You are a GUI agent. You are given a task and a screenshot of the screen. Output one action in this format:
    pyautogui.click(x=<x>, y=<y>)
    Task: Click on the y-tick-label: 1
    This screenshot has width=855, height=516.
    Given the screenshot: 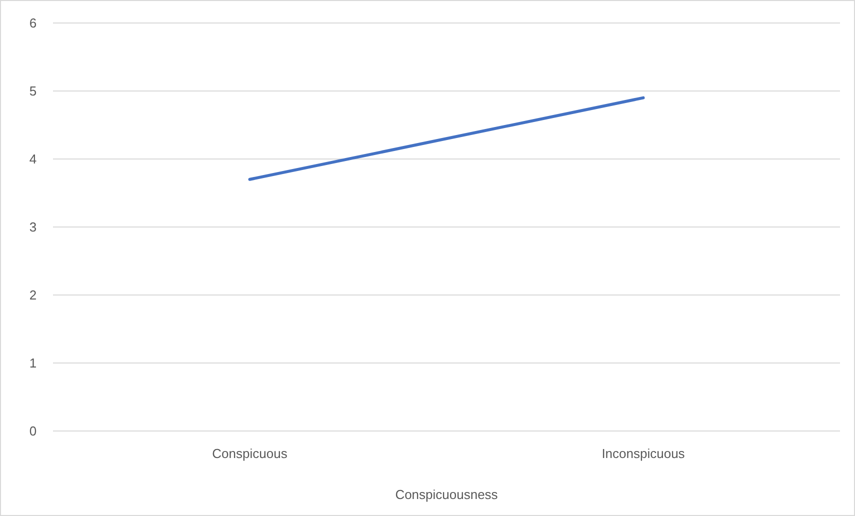 What is the action you would take?
    pyautogui.click(x=33, y=363)
    